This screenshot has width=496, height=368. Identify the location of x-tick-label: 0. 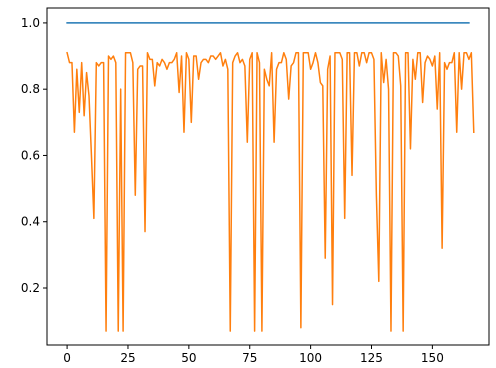
(67, 358).